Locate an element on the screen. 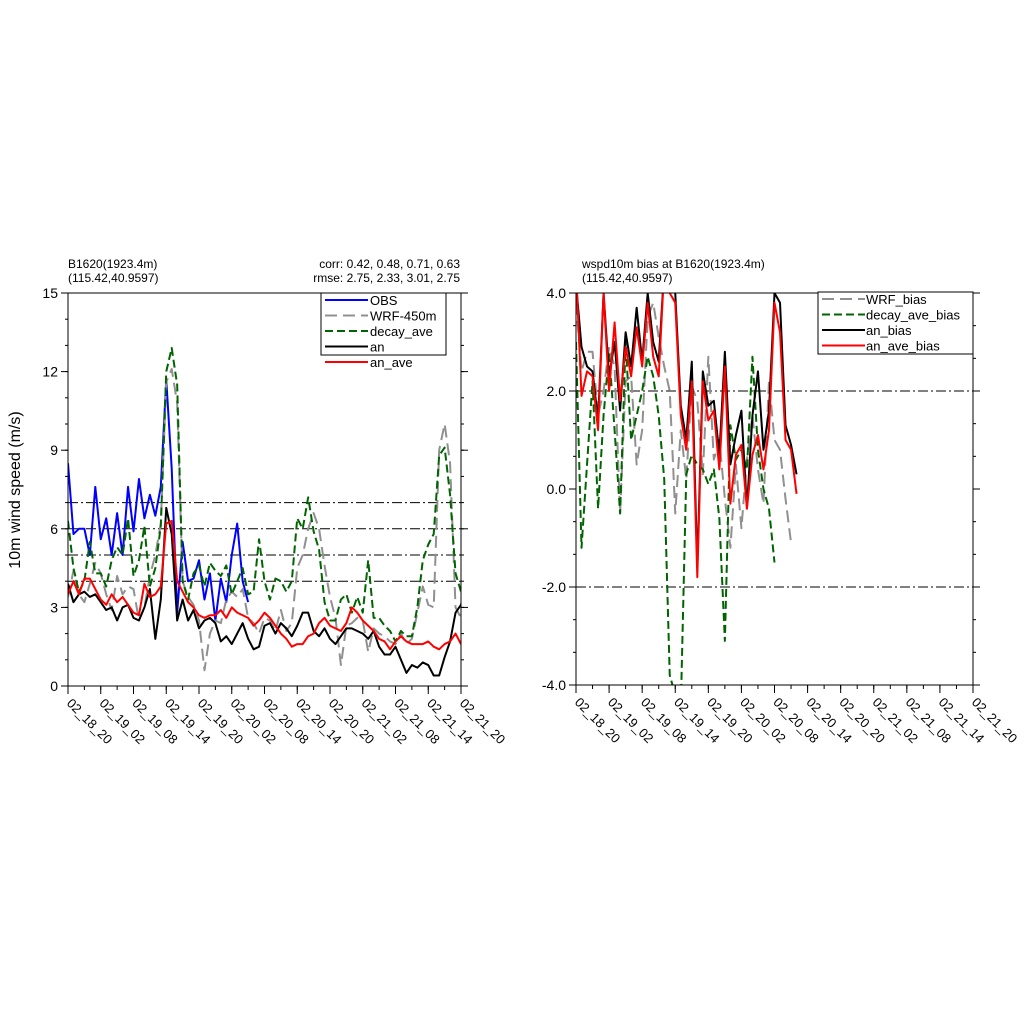  series-line-obs is located at coordinates (159, 500).